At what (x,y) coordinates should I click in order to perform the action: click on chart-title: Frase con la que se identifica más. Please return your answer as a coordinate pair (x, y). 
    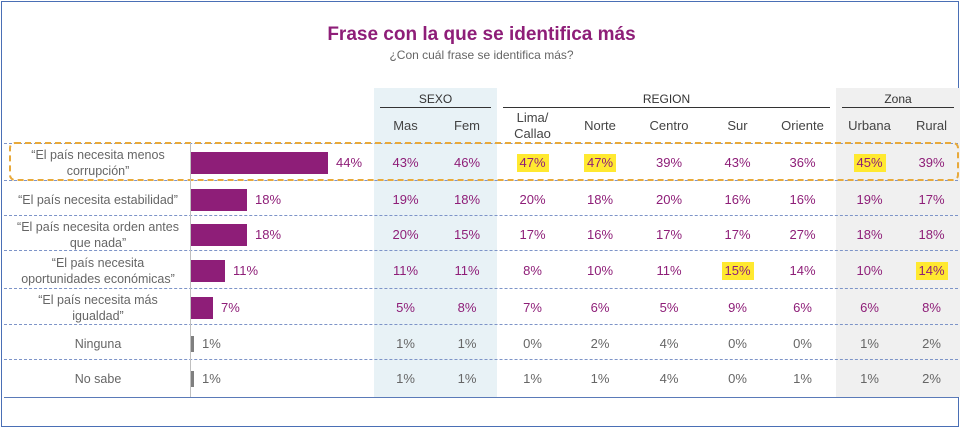
    Looking at the image, I should click on (481, 34).